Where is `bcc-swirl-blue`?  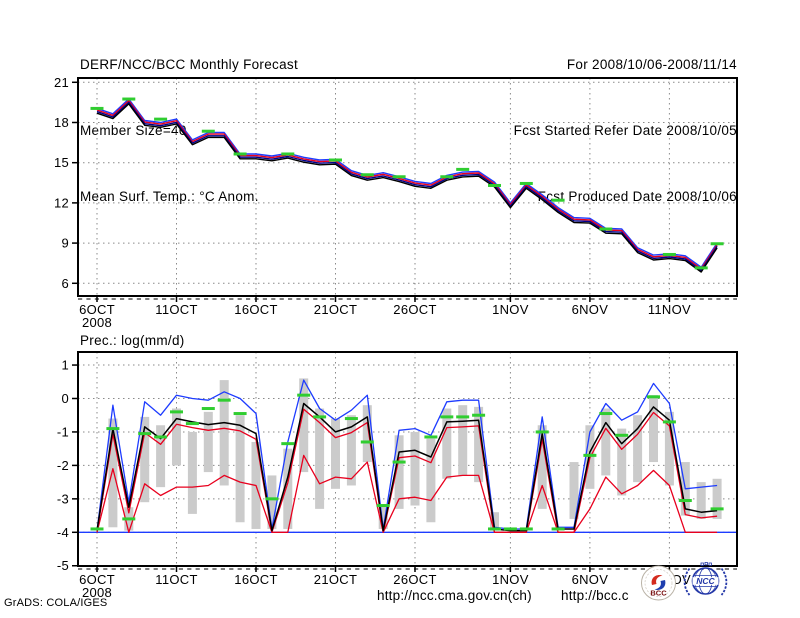 bcc-swirl-blue is located at coordinates (660, 585).